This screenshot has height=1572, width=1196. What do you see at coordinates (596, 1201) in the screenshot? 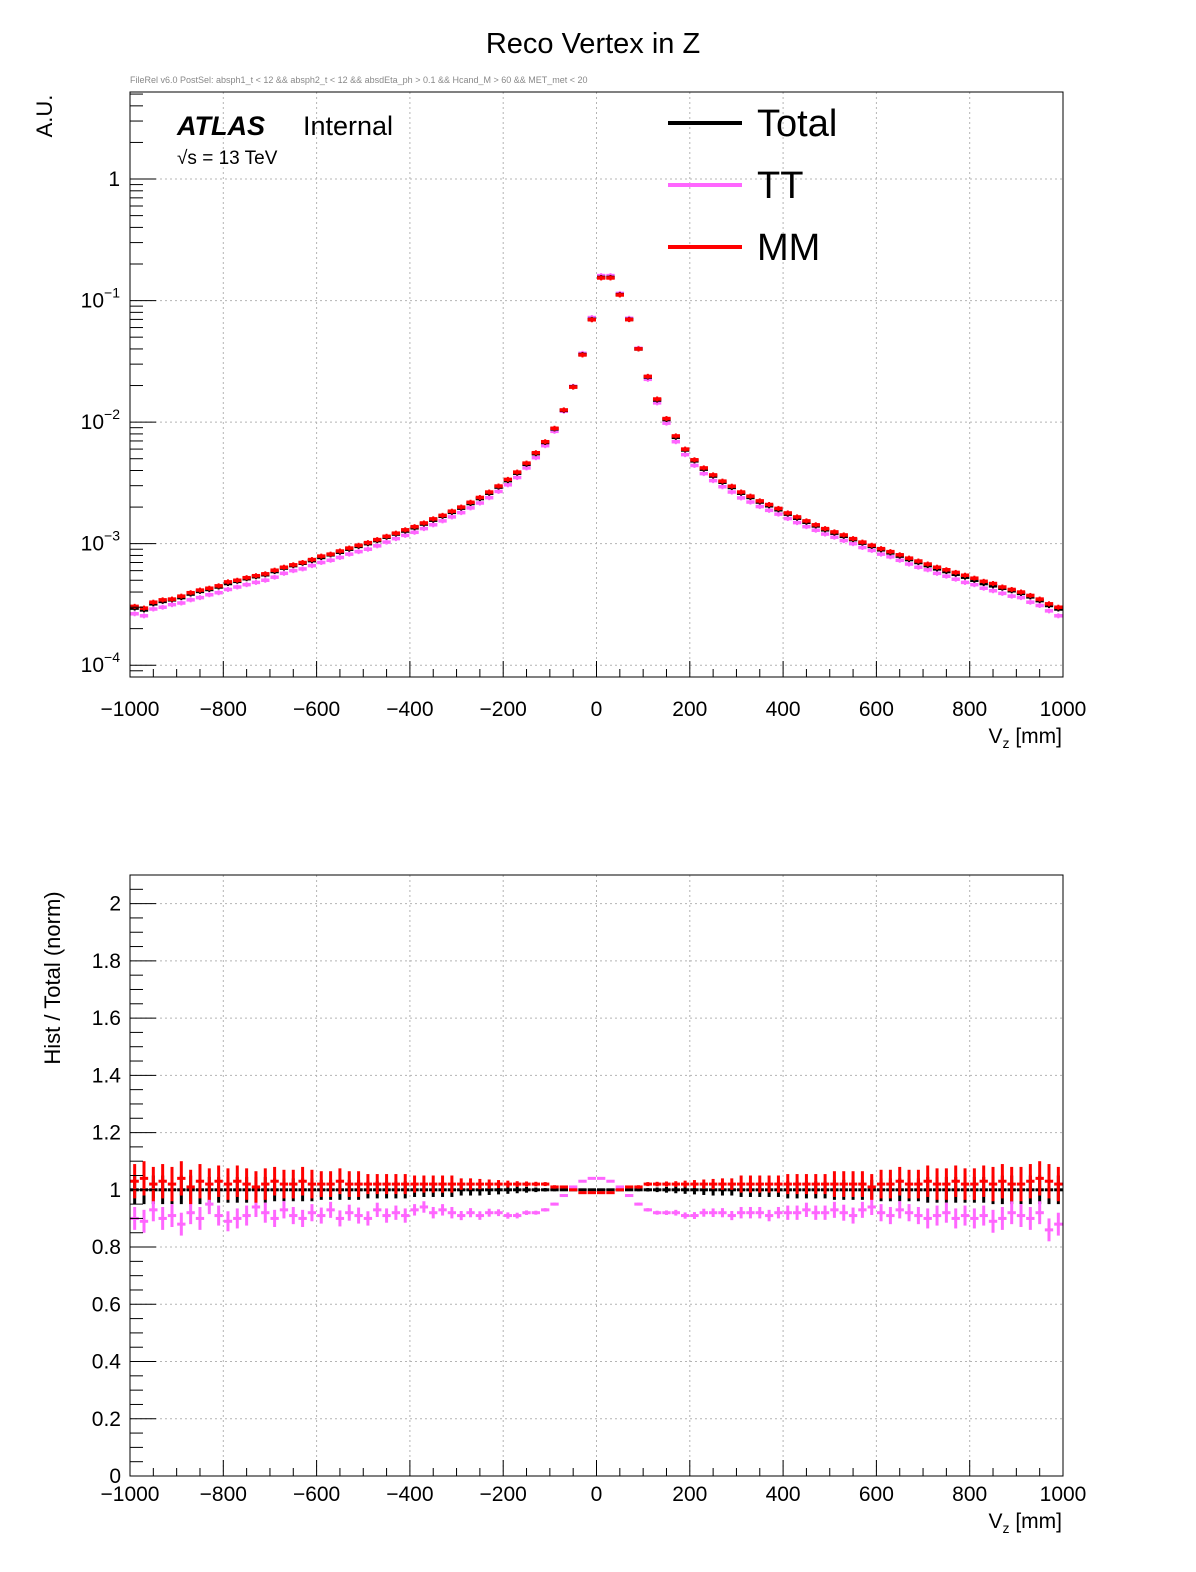
I see `bottom-marks` at bounding box center [596, 1201].